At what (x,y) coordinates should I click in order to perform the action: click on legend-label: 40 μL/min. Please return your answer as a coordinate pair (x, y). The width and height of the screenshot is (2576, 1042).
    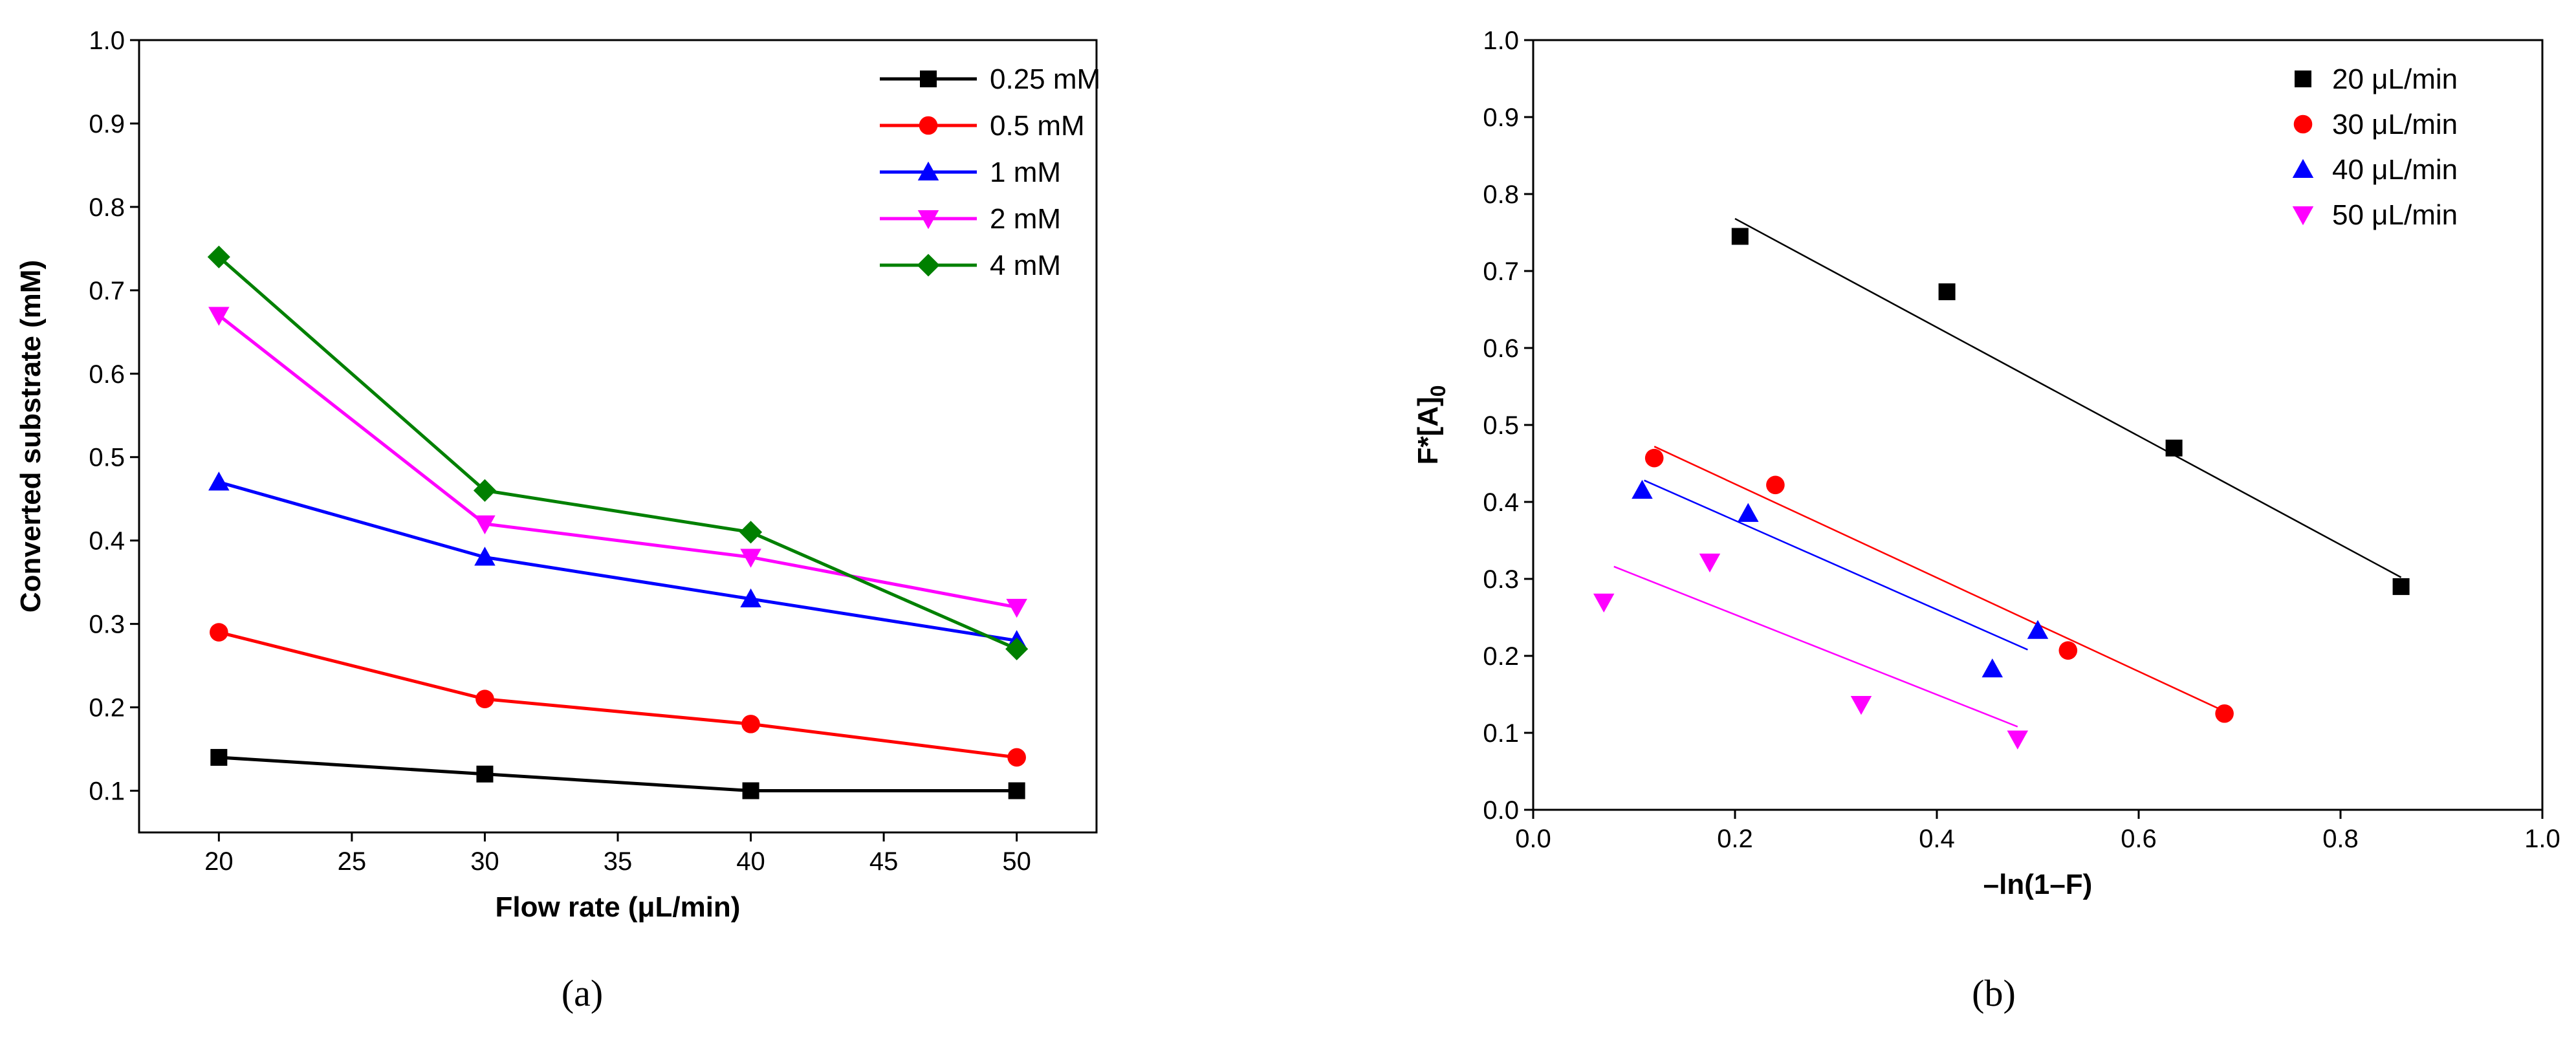
    Looking at the image, I should click on (2395, 170).